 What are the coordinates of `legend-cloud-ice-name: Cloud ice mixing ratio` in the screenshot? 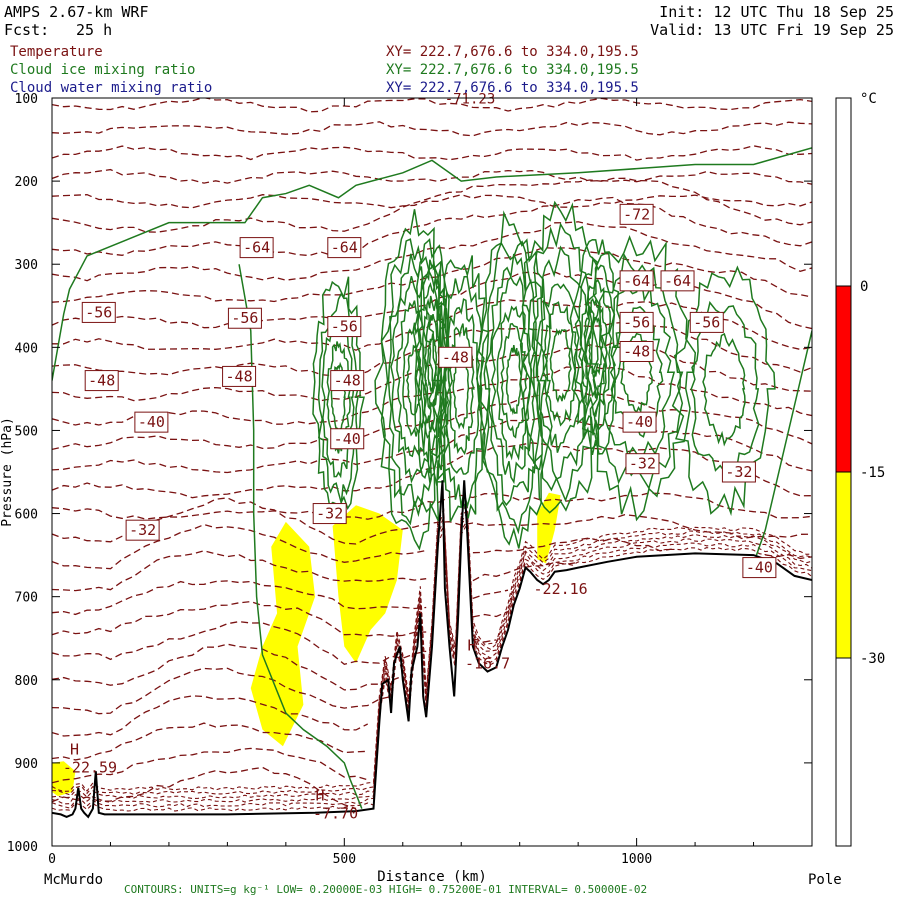 It's located at (103, 70).